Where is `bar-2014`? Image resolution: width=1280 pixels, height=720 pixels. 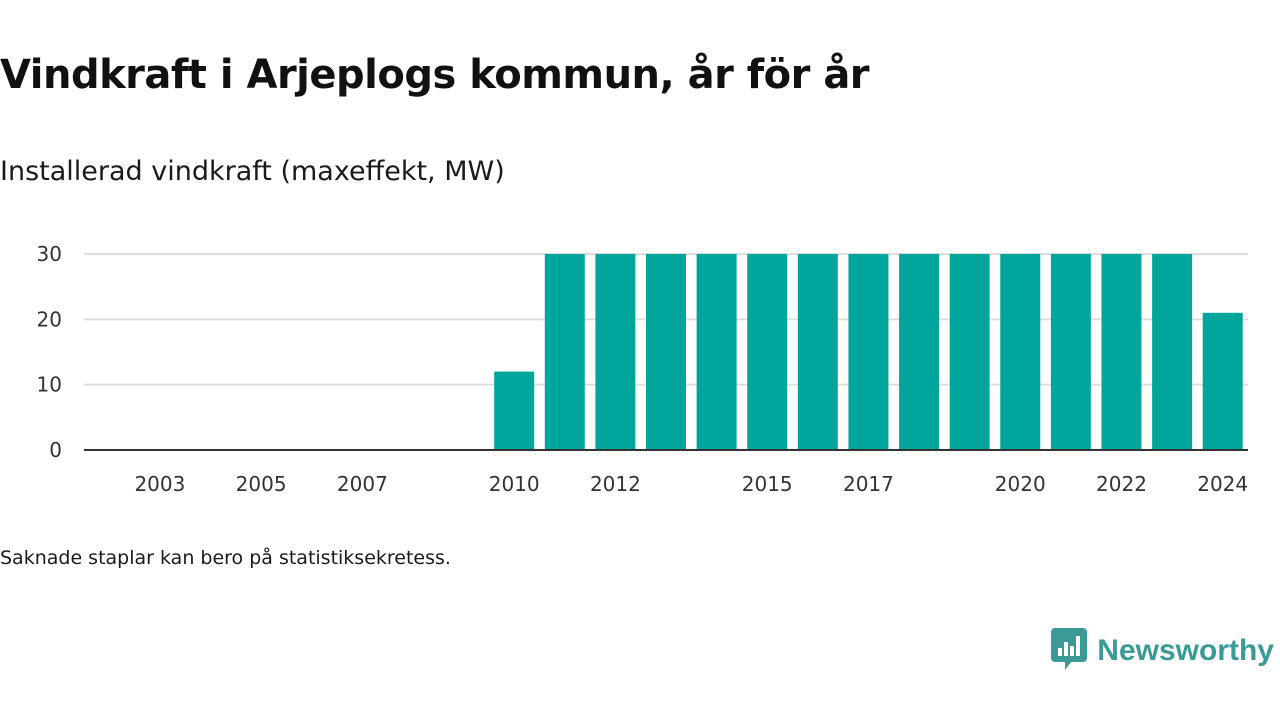
bar-2014 is located at coordinates (716, 352).